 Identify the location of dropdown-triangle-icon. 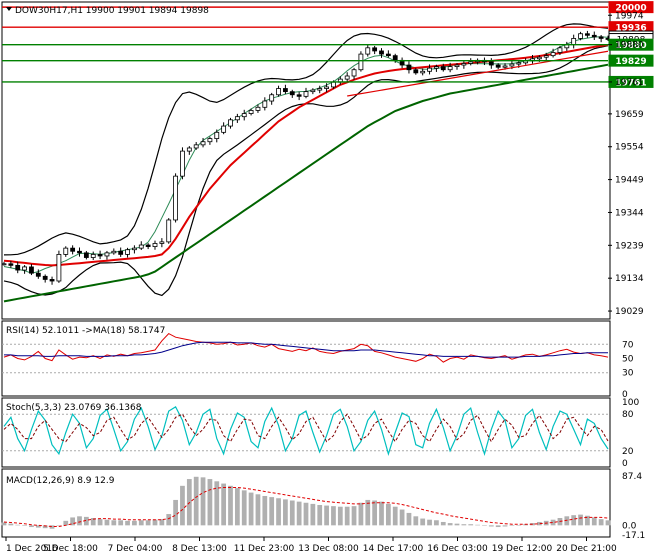
(9, 9).